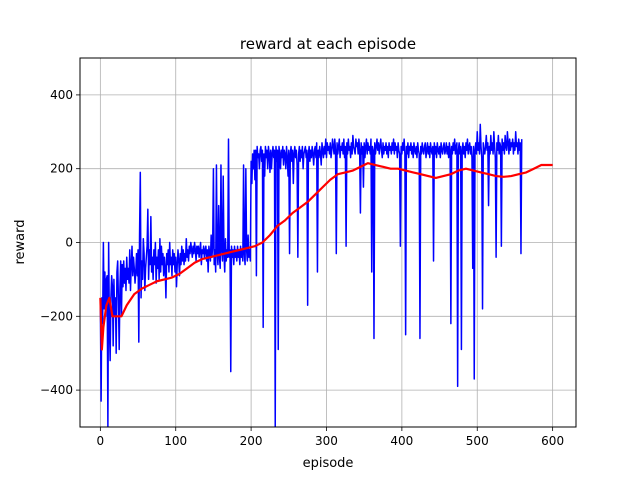  Describe the element at coordinates (401, 441) in the screenshot. I see `x-tick-label: 400` at that location.